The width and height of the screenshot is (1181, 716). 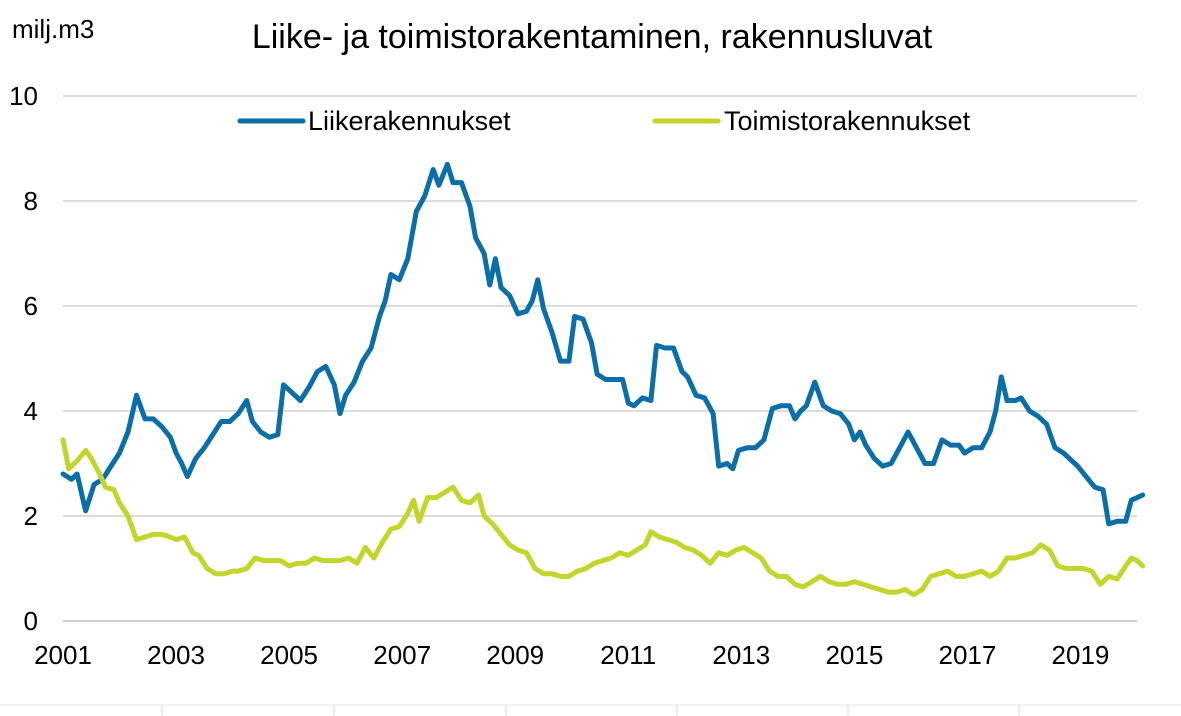 What do you see at coordinates (1081, 655) in the screenshot?
I see `x-tick-label: 2019` at bounding box center [1081, 655].